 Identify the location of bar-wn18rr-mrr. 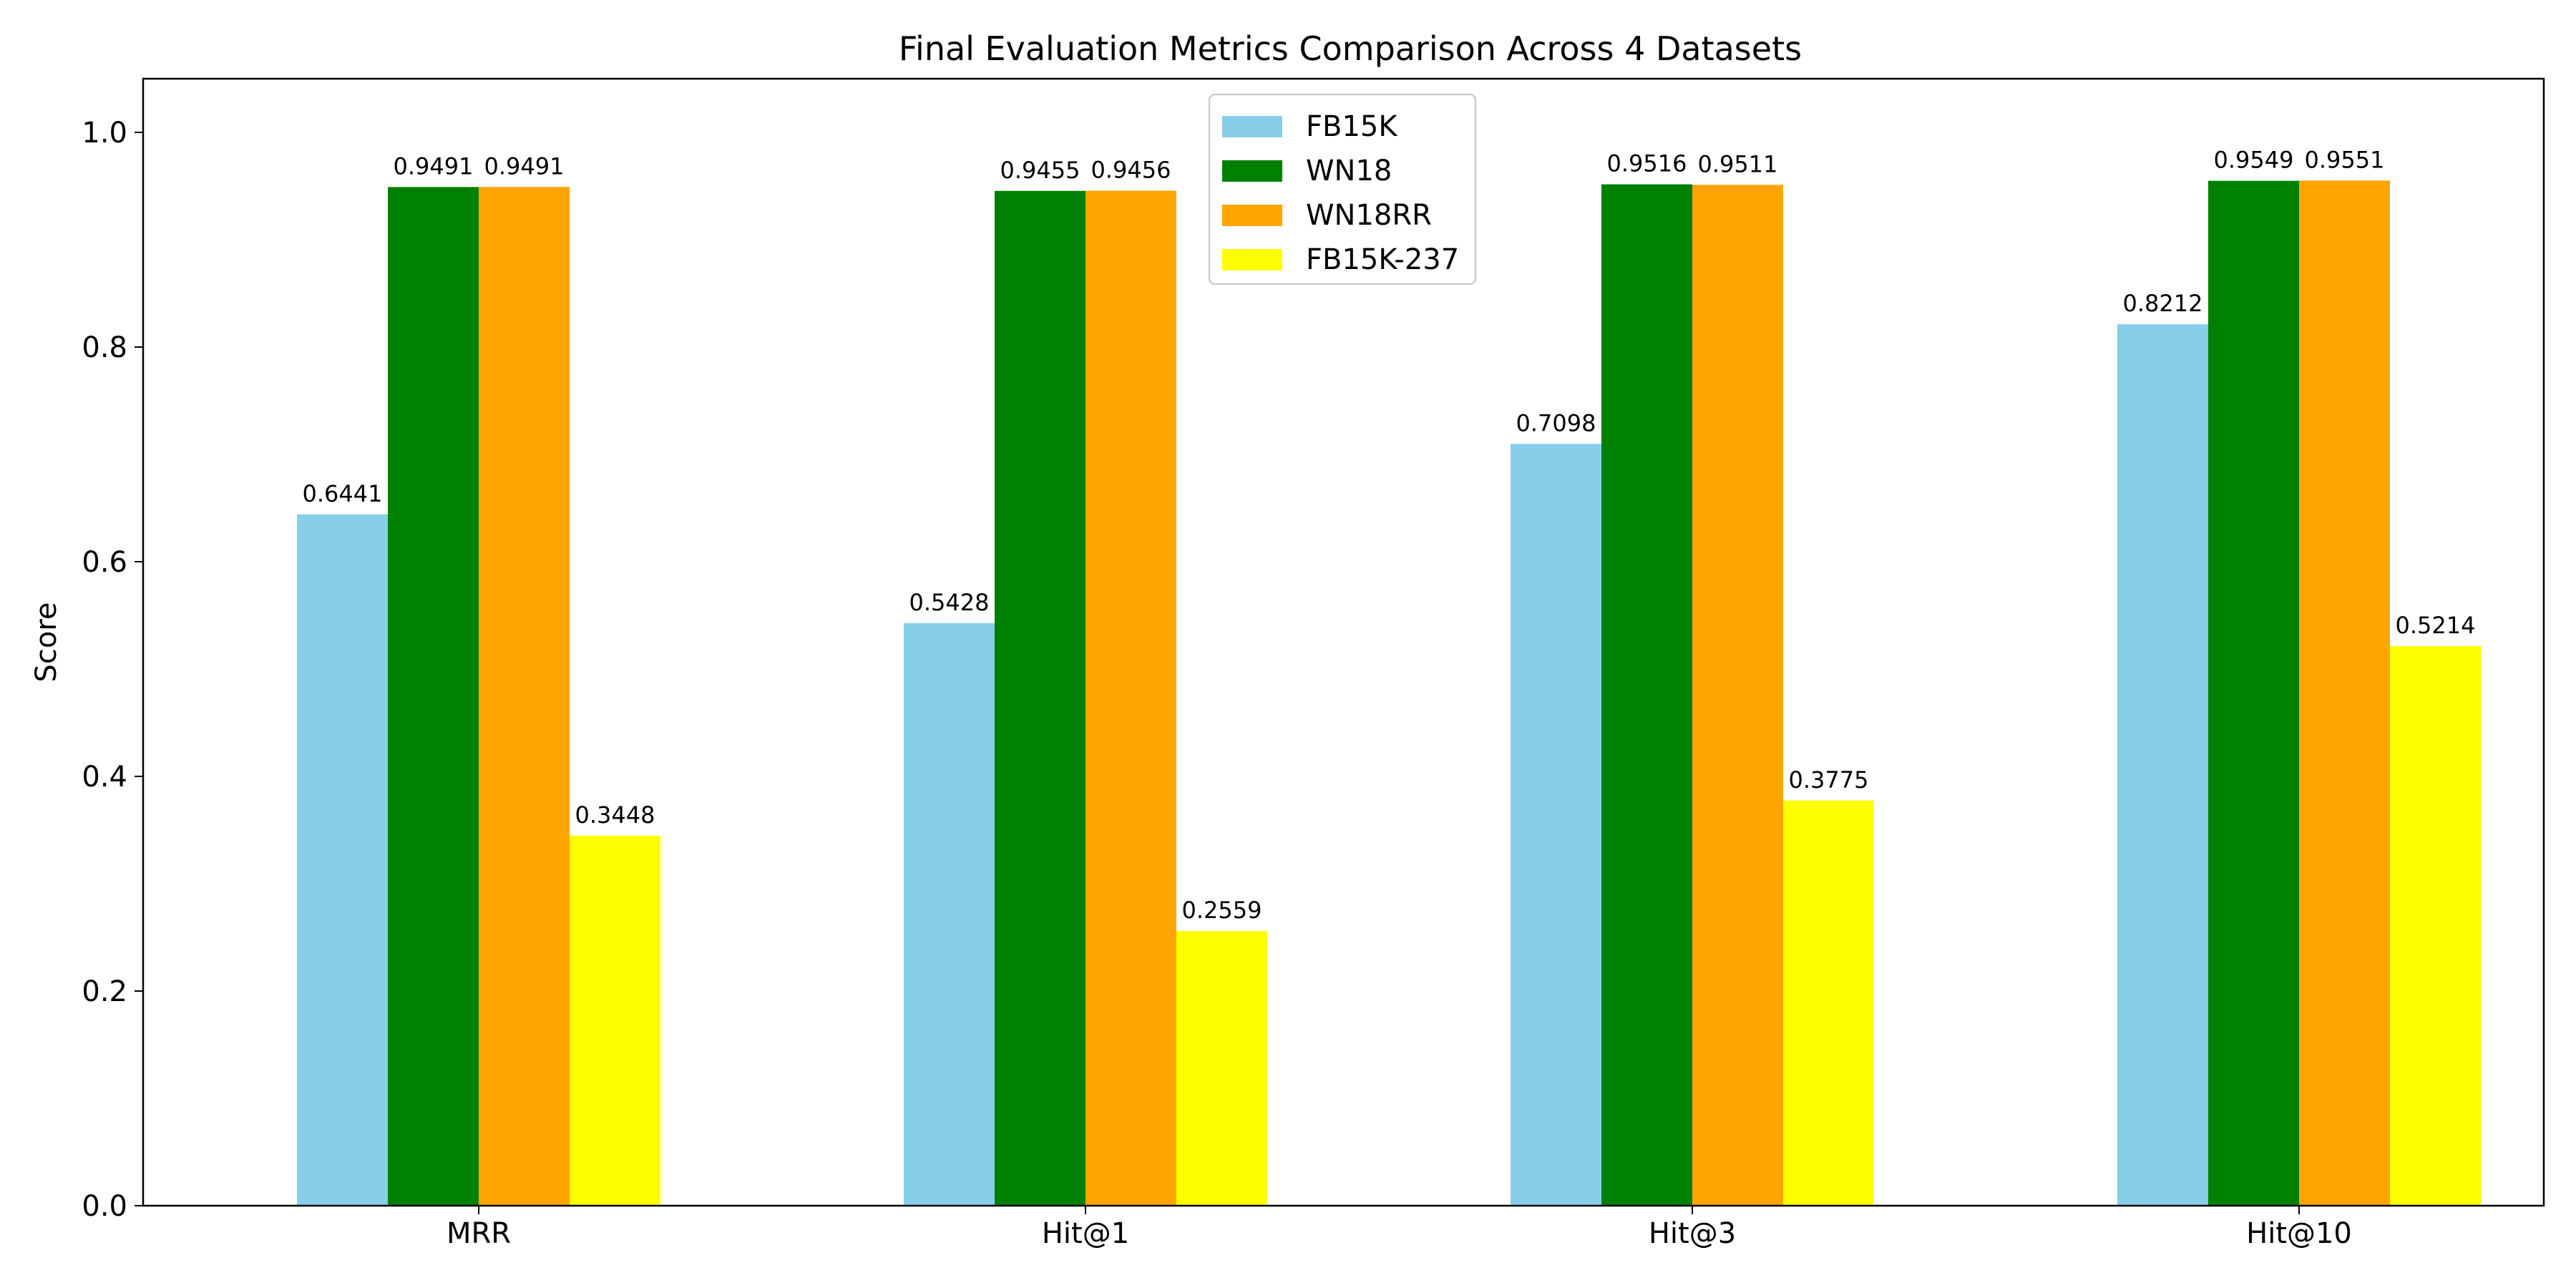
(524, 696).